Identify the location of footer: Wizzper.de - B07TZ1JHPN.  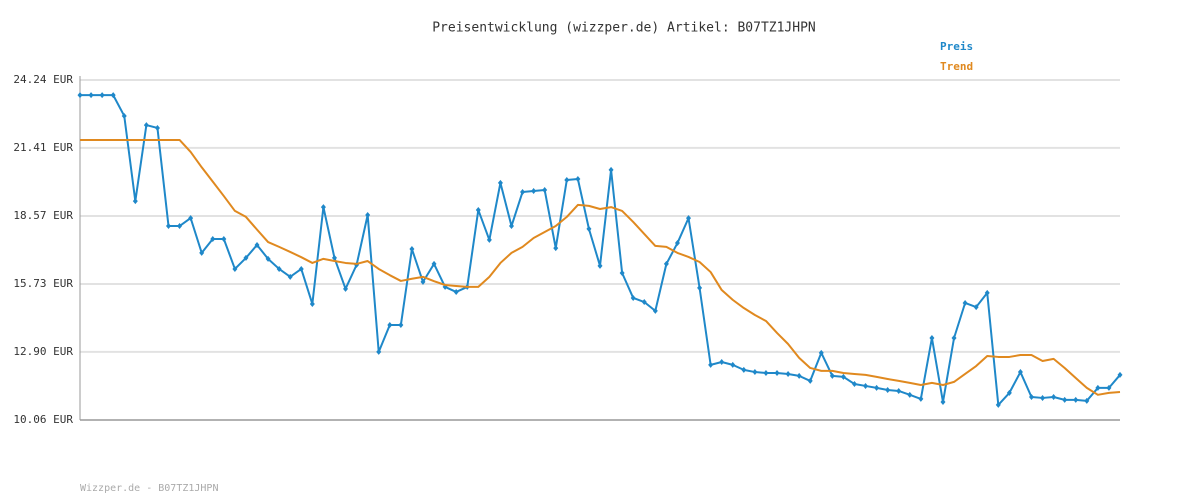
(149, 488).